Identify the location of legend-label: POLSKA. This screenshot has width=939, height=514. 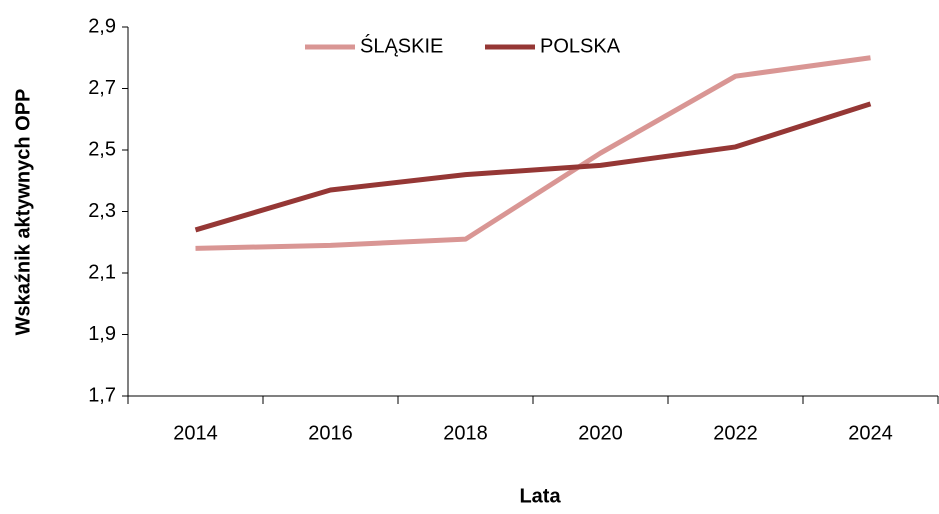
(580, 46).